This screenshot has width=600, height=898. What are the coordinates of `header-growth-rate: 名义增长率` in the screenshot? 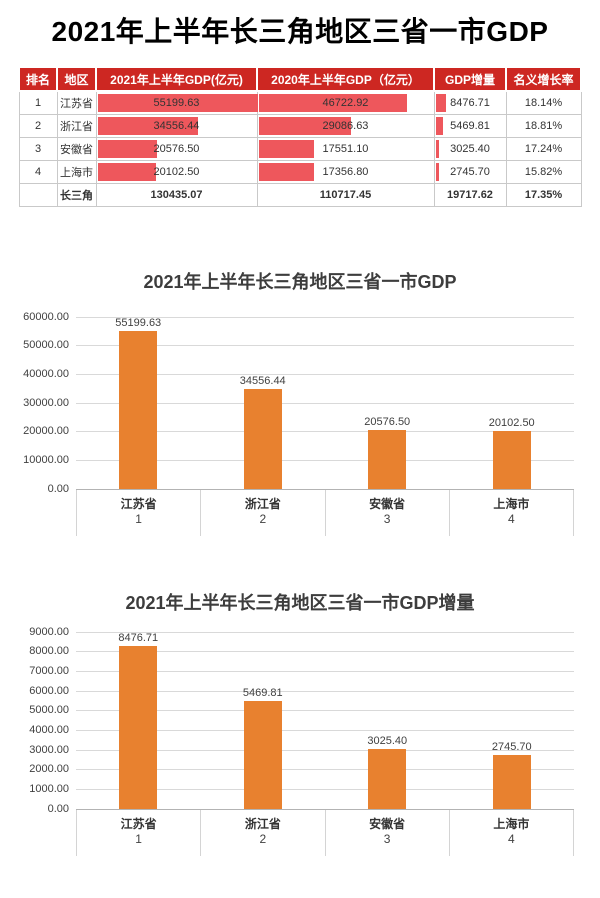 It's located at (543, 79).